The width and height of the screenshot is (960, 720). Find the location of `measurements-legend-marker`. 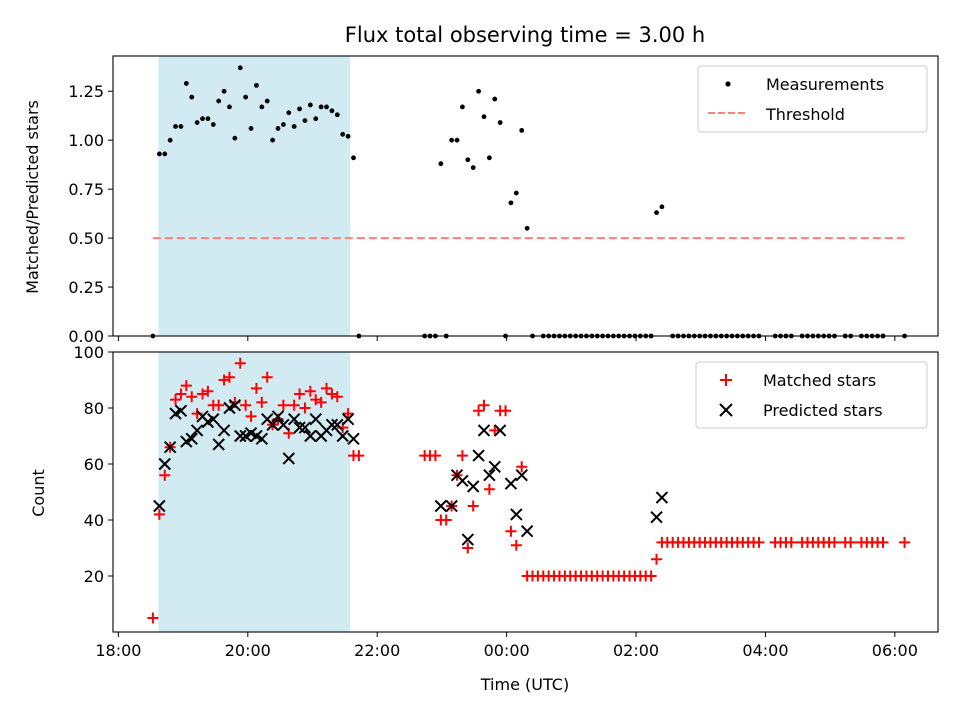

measurements-legend-marker is located at coordinates (728, 84).